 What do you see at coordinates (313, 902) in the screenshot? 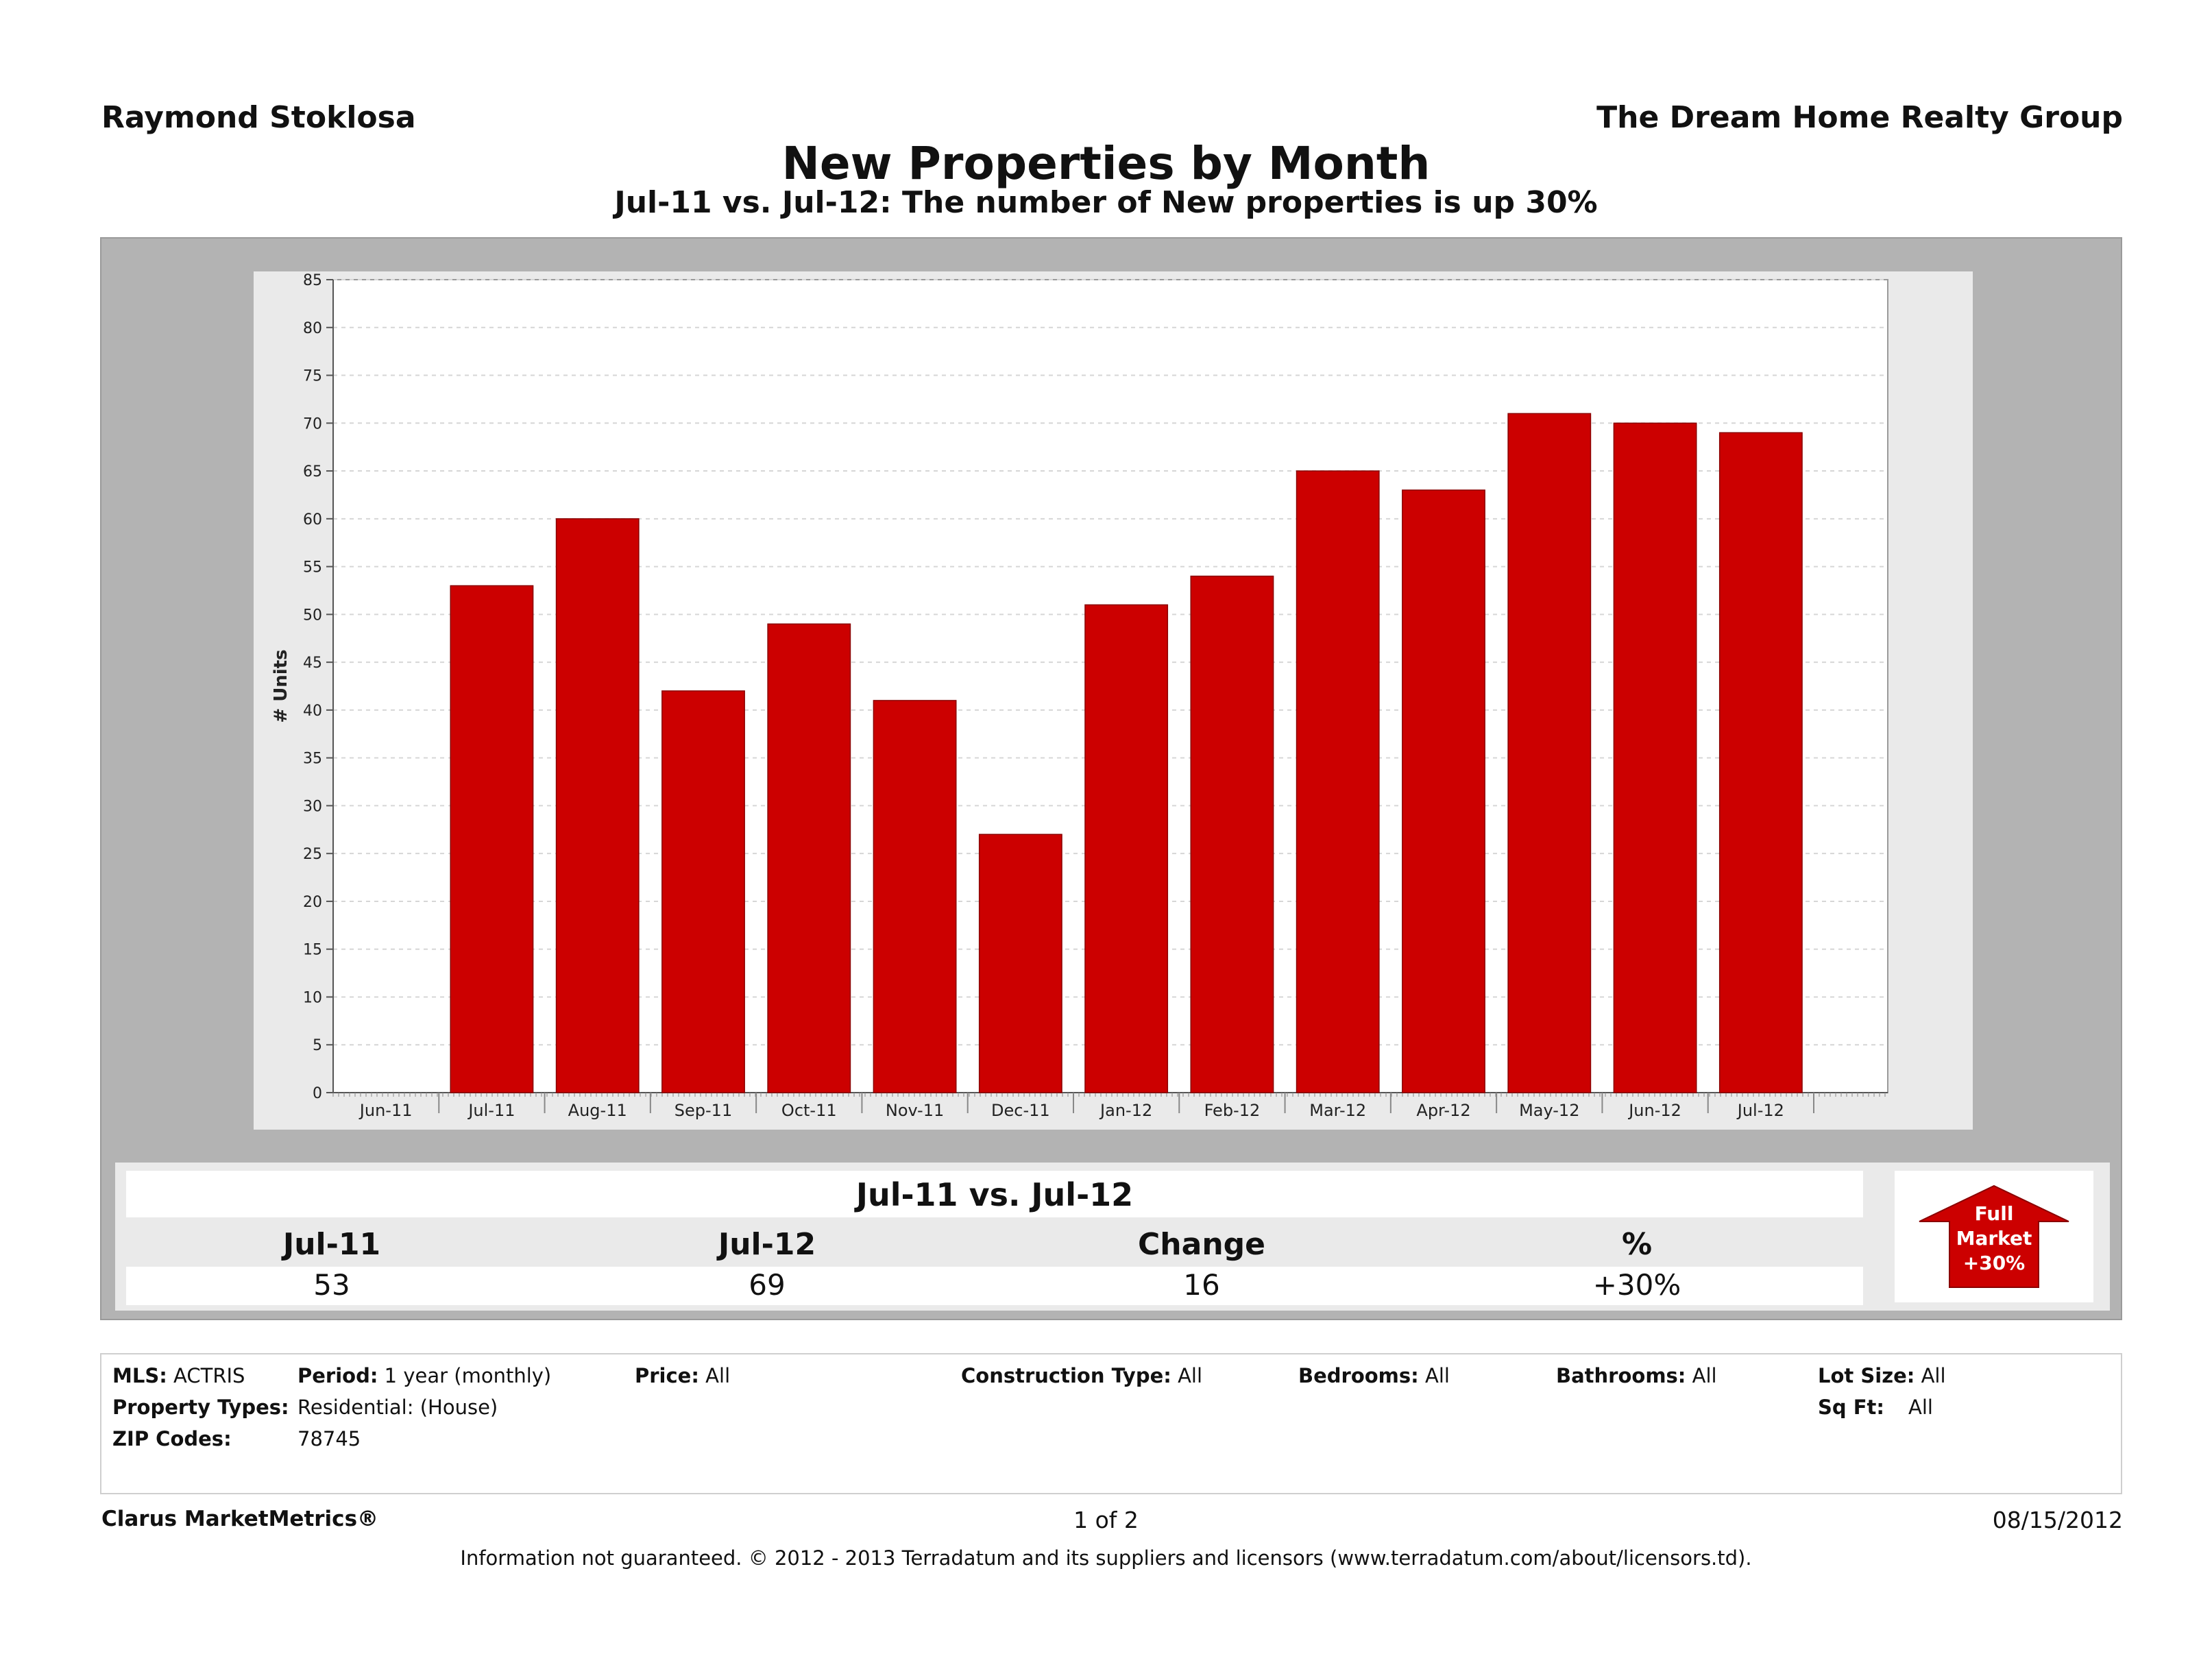
I see `y-tick-label: 20` at bounding box center [313, 902].